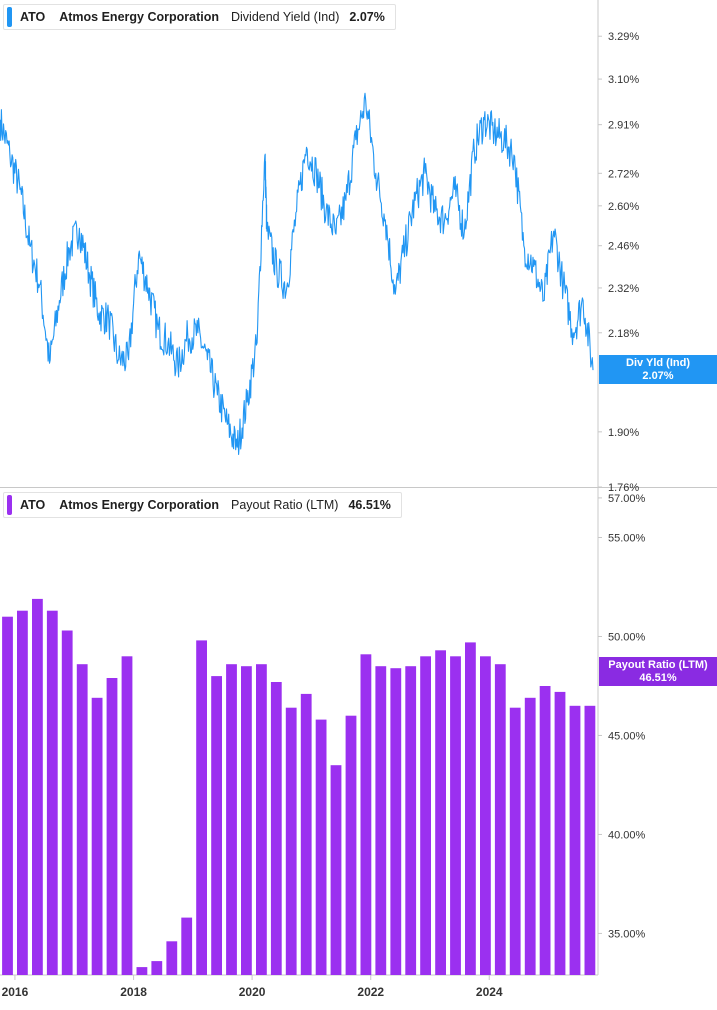 Image resolution: width=717 pixels, height=1010 pixels. Describe the element at coordinates (623, 433) in the screenshot. I see `y-tick-label: 1.90%` at that location.